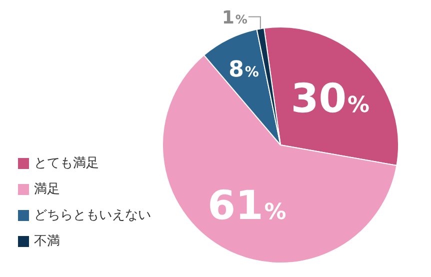 The height and width of the screenshot is (277, 431). Describe the element at coordinates (47, 189) in the screenshot. I see `legend-label: 満足` at that location.